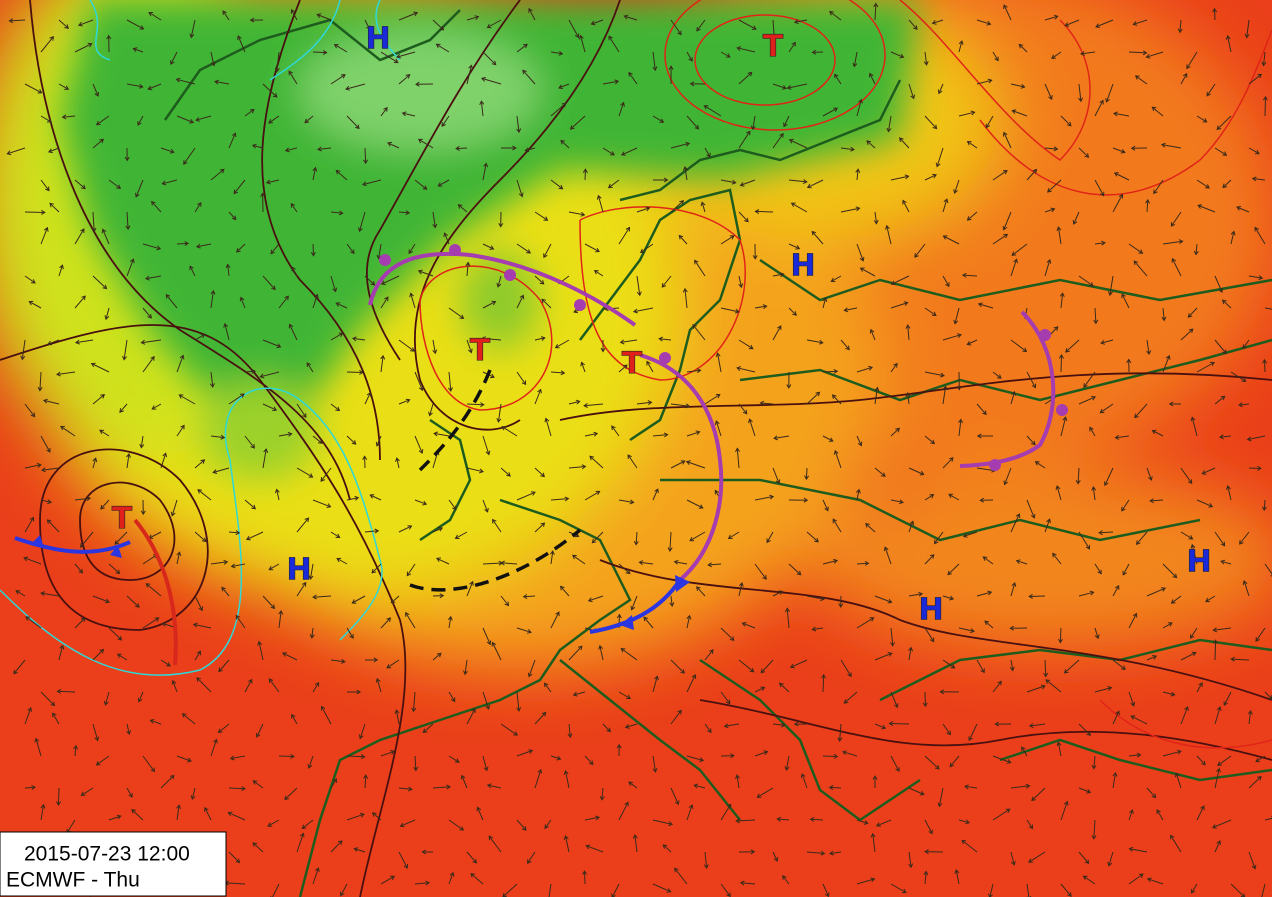 Image resolution: width=1272 pixels, height=897 pixels. What do you see at coordinates (802, 266) in the screenshot?
I see `pressure-label: H` at bounding box center [802, 266].